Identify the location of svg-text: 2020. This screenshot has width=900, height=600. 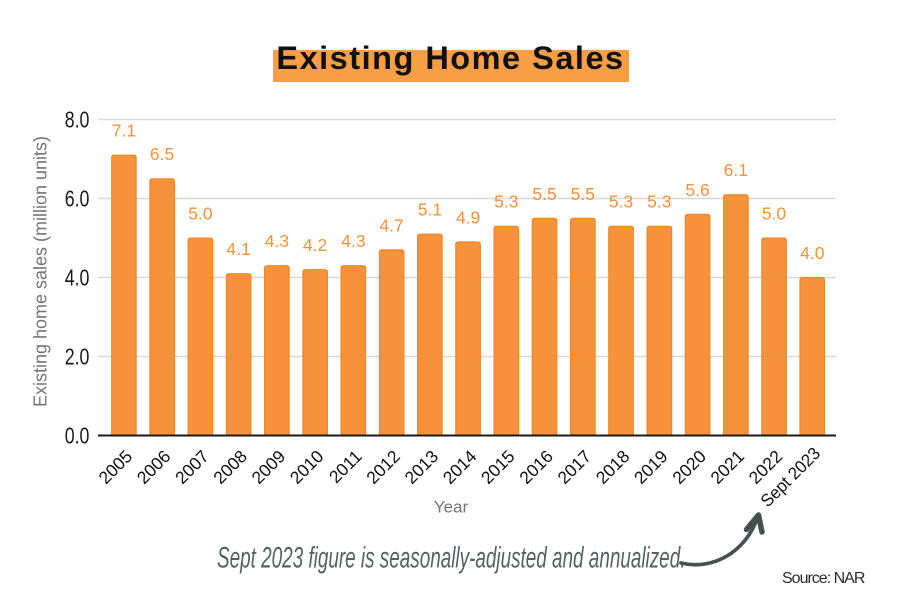
(689, 467).